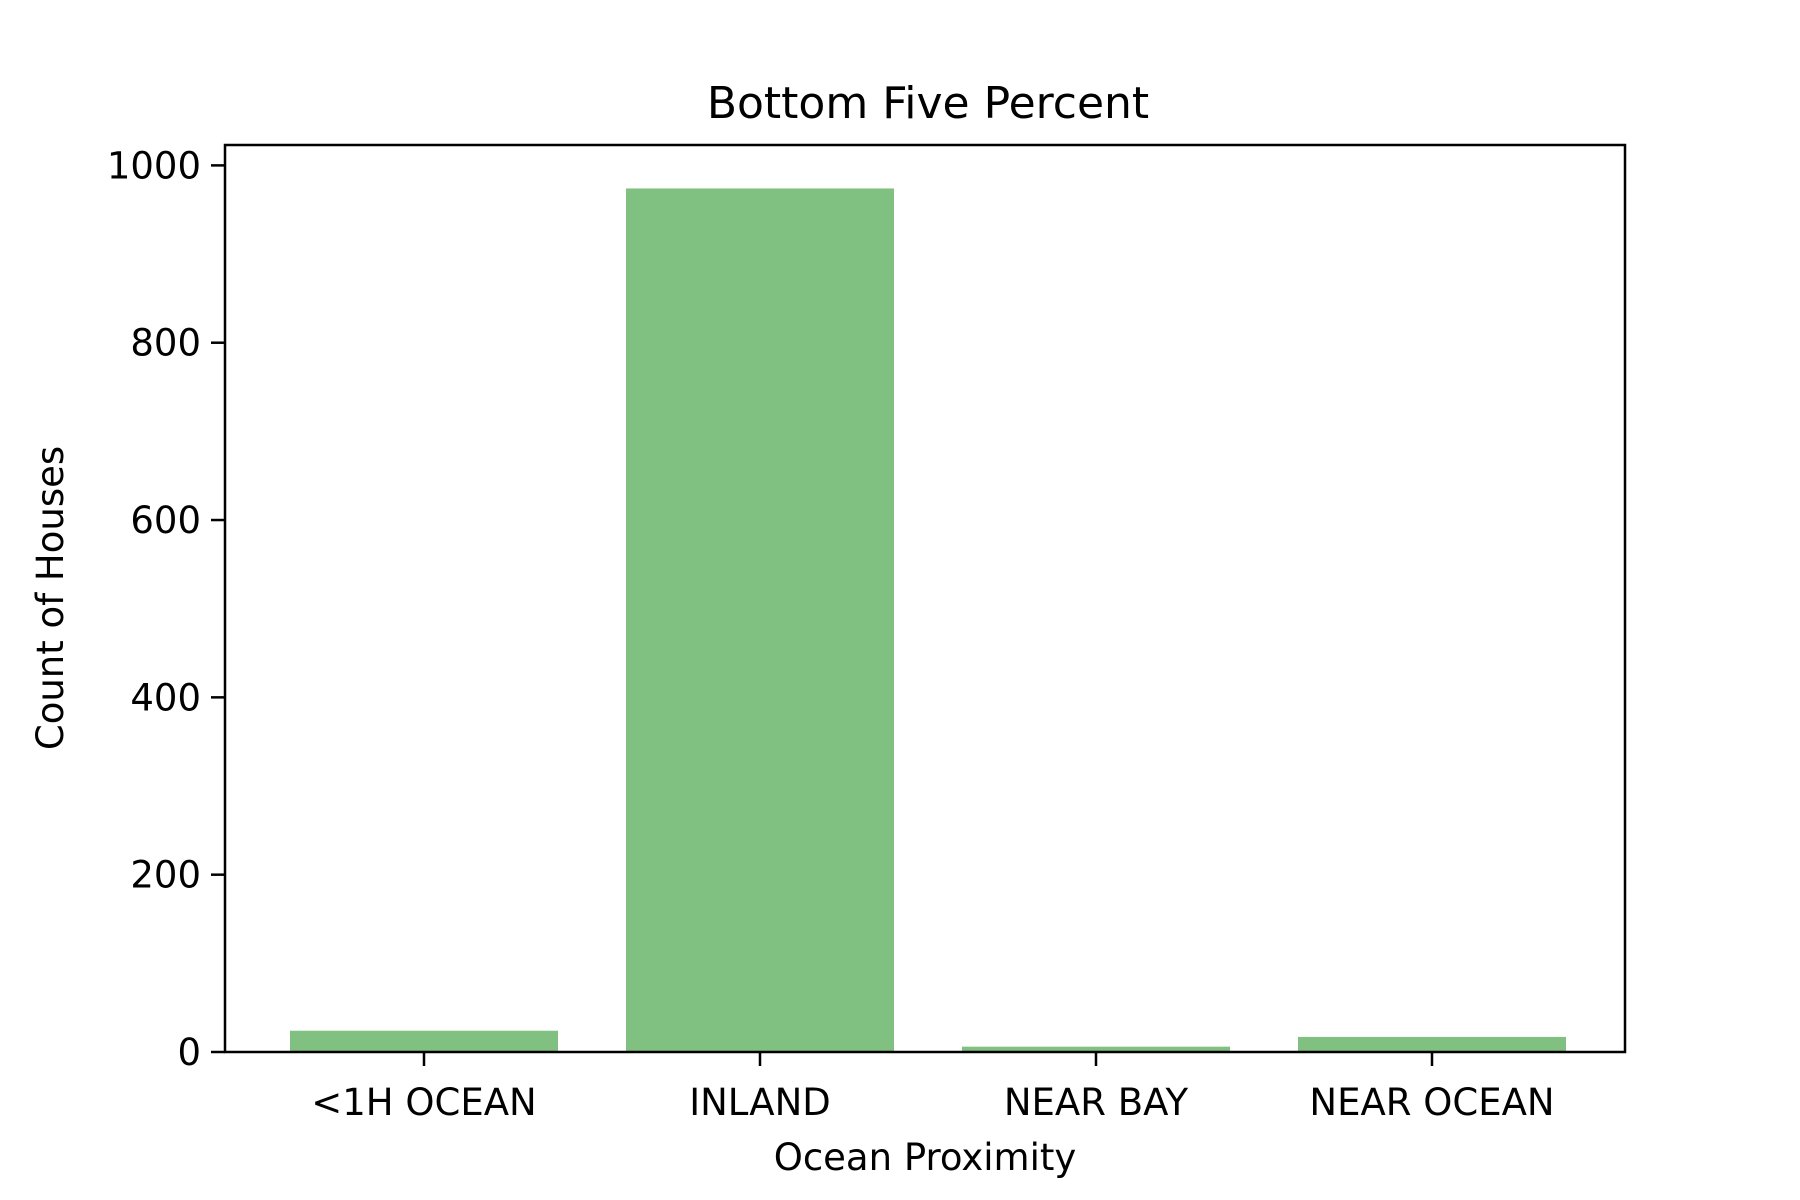  Describe the element at coordinates (50, 598) in the screenshot. I see `y-axis-label: Count of Houses` at that location.